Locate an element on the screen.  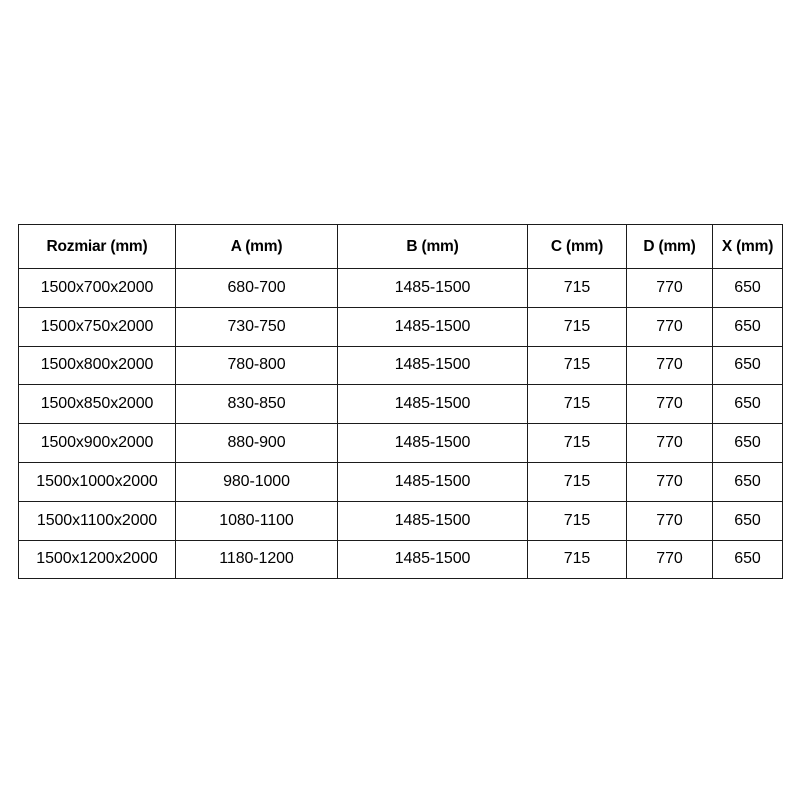
cell-size: 1500x700x2000 is located at coordinates (97, 288).